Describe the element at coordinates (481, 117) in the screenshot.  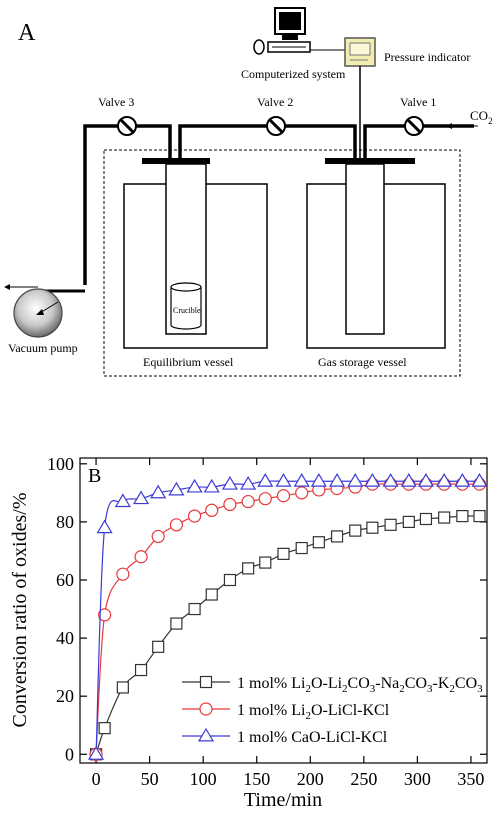
I see `gas-label: CO2` at that location.